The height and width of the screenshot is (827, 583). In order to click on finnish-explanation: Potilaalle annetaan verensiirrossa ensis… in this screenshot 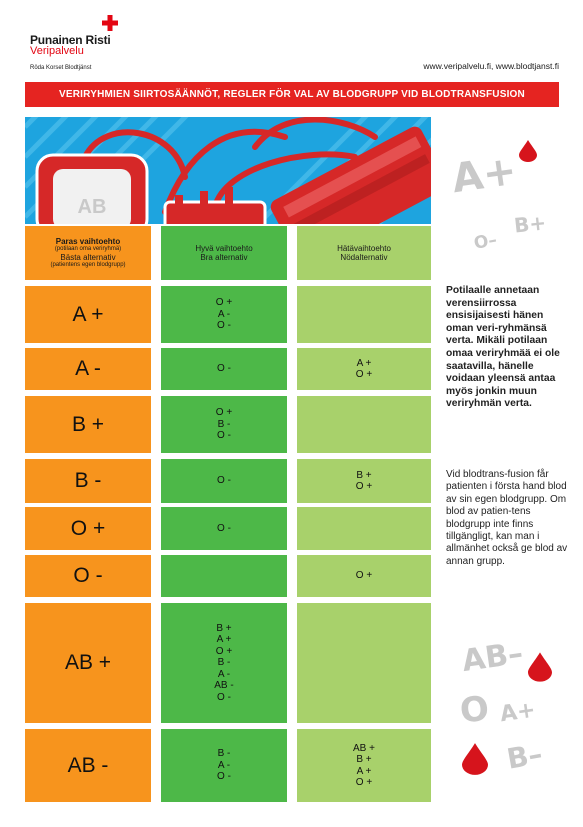, I will do `click(503, 347)`.